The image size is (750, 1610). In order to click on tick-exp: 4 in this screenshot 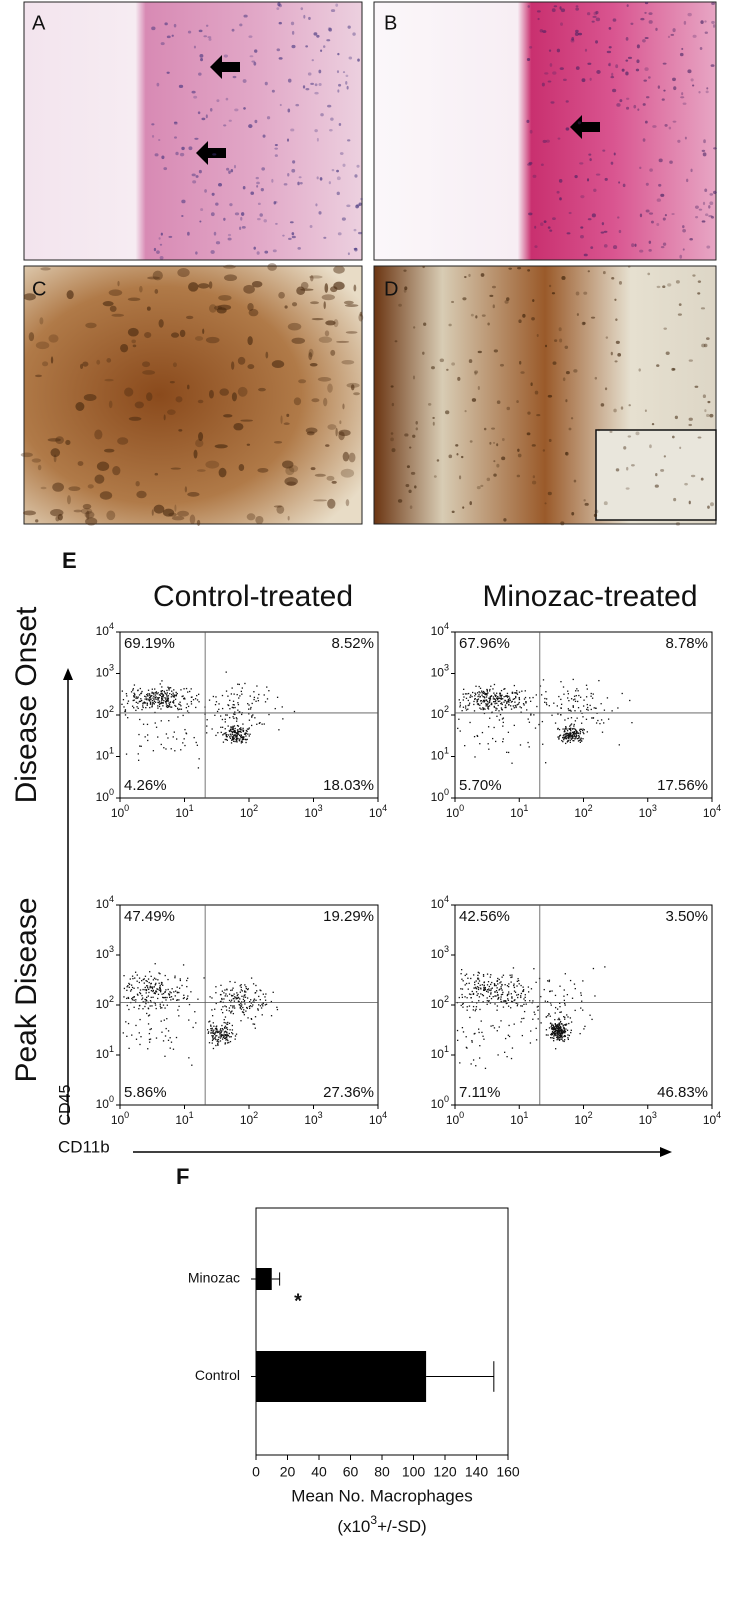, I will do `click(446, 626)`.